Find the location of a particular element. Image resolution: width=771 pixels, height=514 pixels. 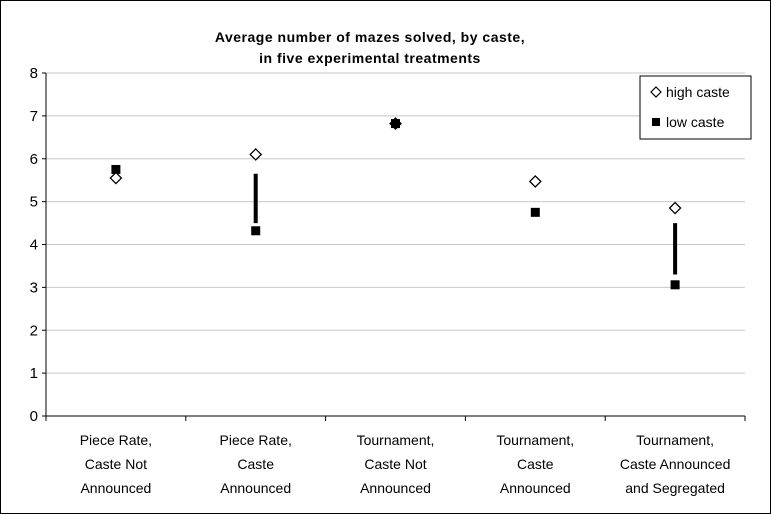

chart-title-line-2: in five experimental treatments is located at coordinates (370, 58).